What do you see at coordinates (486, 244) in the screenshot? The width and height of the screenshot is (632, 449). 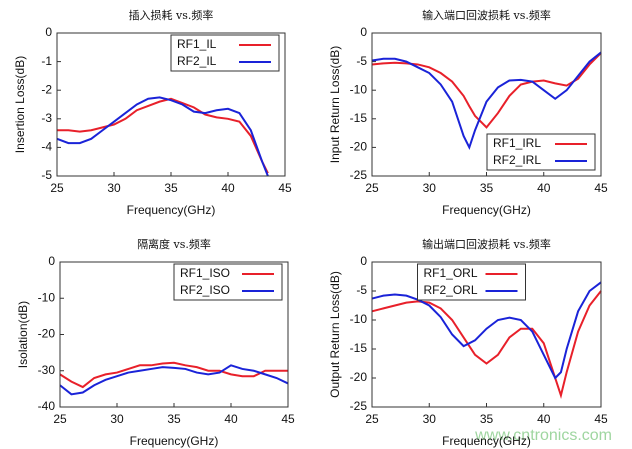 I see `chart-title: 输出端口回波损耗 vs.频率` at bounding box center [486, 244].